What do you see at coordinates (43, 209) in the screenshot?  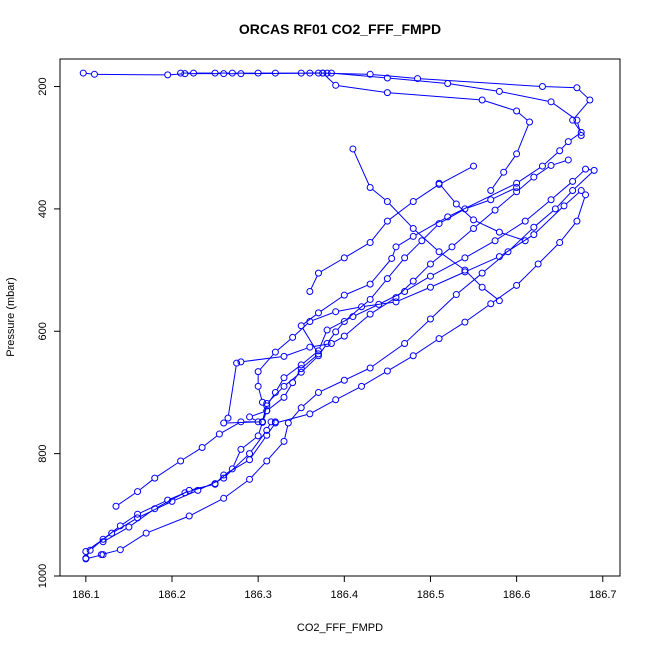 I see `y-tick-label: 400` at bounding box center [43, 209].